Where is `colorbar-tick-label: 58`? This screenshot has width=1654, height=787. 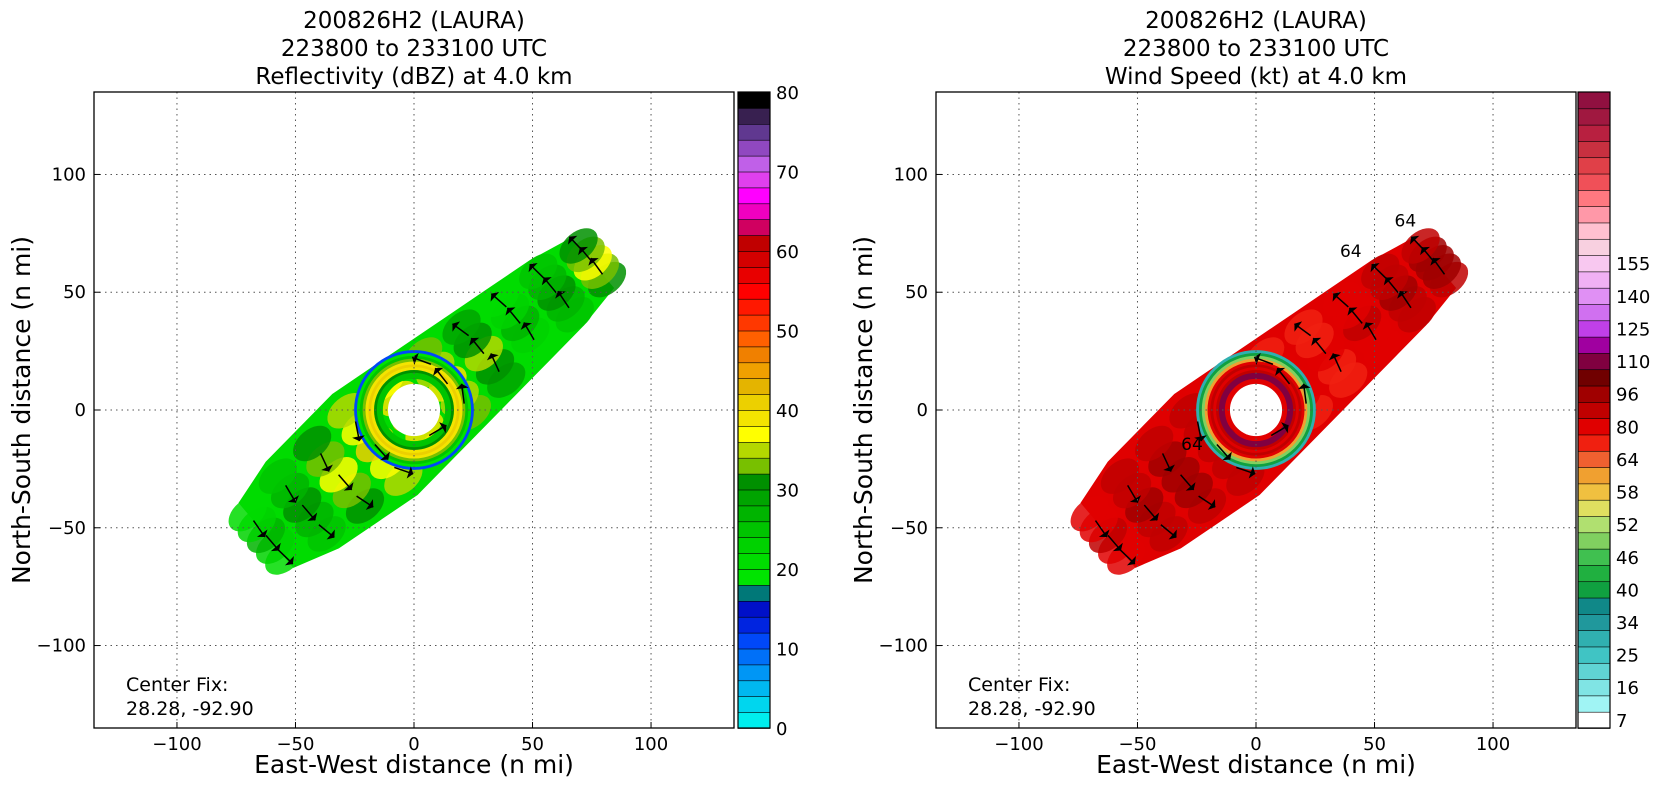
colorbar-tick-label: 58 is located at coordinates (1627, 493).